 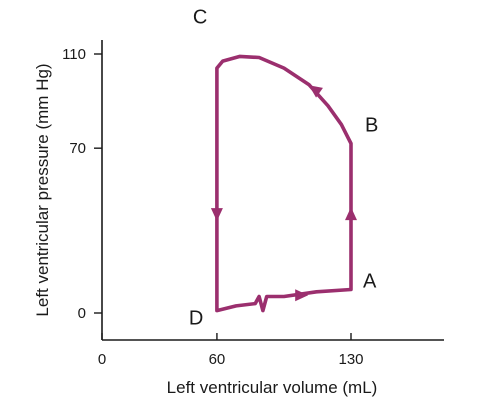 What do you see at coordinates (102, 359) in the screenshot?
I see `x-tick-label: 0` at bounding box center [102, 359].